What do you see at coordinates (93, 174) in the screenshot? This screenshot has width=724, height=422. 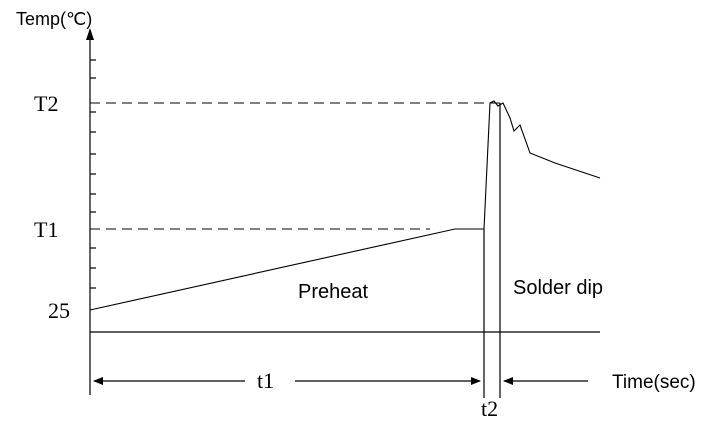 I see `y-axis-ticks` at bounding box center [93, 174].